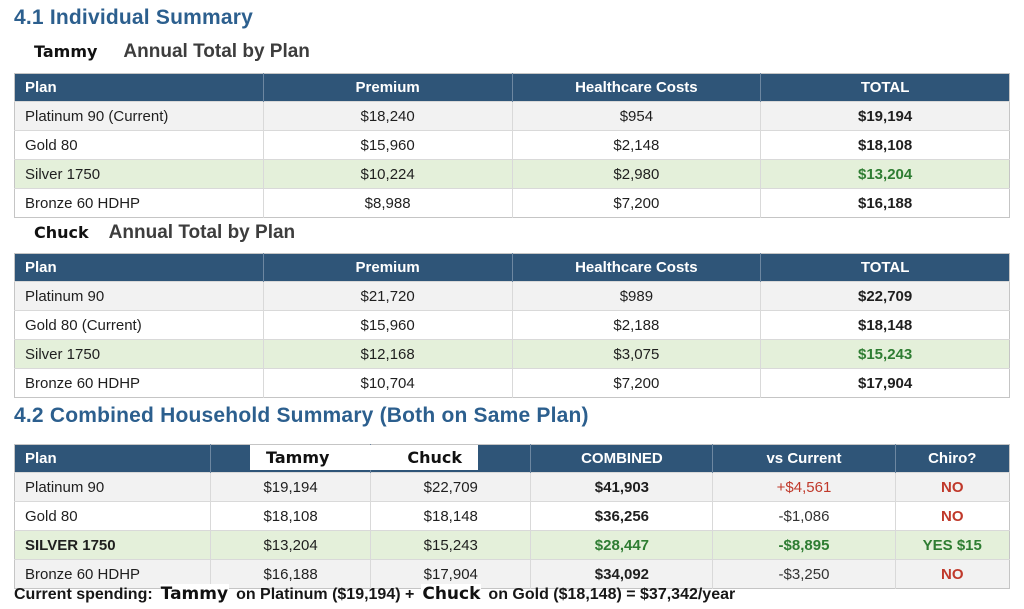 The image size is (1024, 609). Describe the element at coordinates (202, 232) in the screenshot. I see `chuck-table-subtitle: Annual Total by Plan` at that location.